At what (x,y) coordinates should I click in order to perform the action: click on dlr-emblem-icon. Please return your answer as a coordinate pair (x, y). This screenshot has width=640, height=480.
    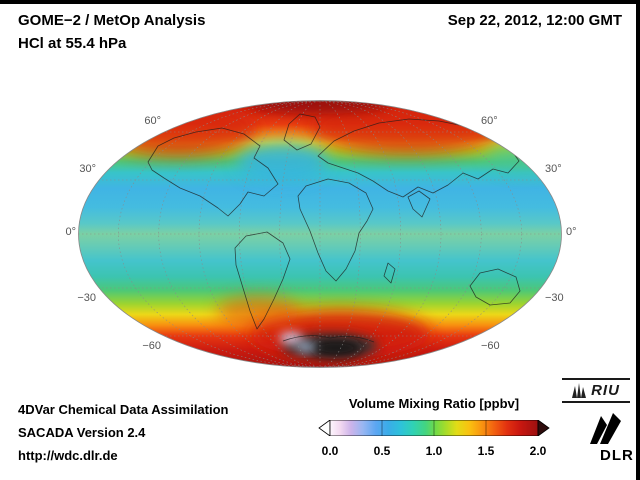
    Looking at the image, I should click on (605, 428).